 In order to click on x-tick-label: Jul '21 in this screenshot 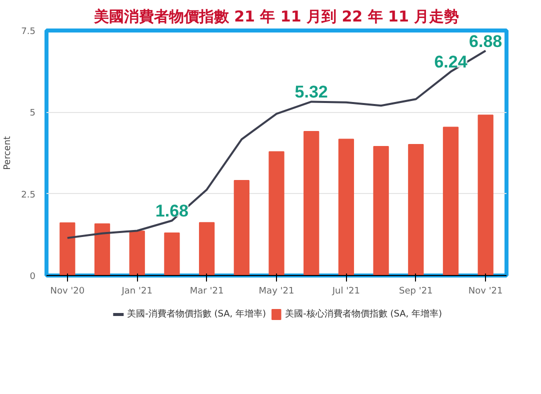, I will do `click(345, 291)`.